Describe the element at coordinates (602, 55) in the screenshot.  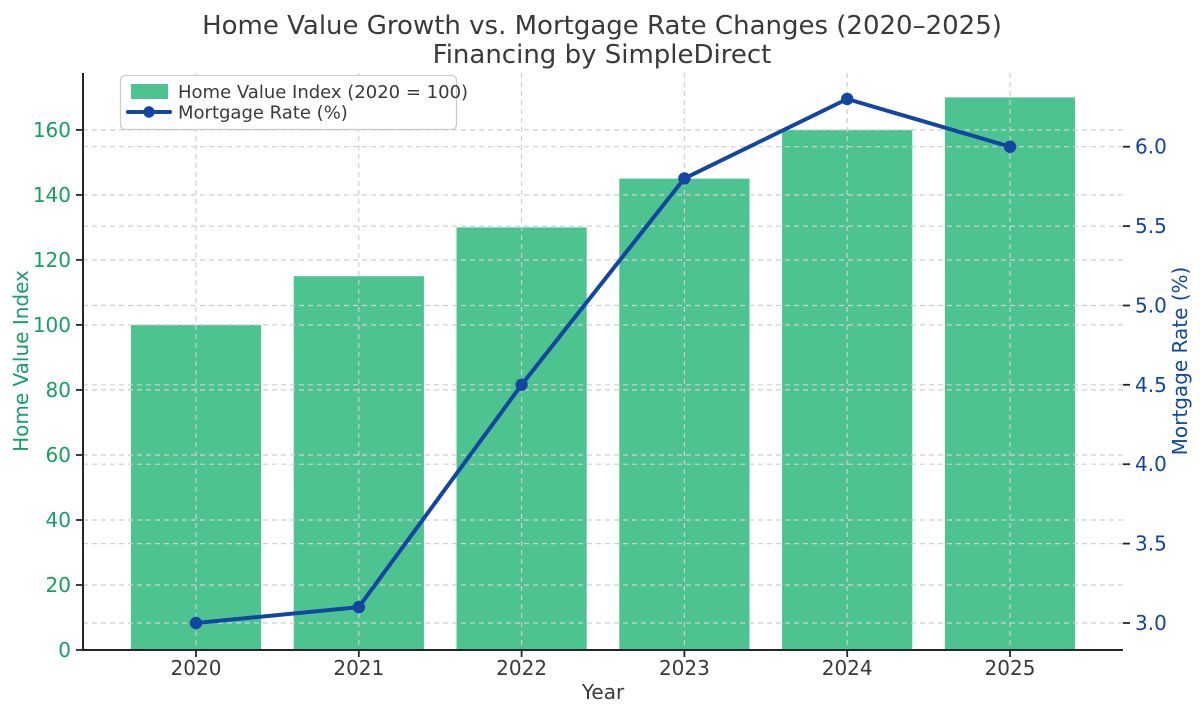
I see `chart-subtitle: Financing by SimpleDirect` at that location.